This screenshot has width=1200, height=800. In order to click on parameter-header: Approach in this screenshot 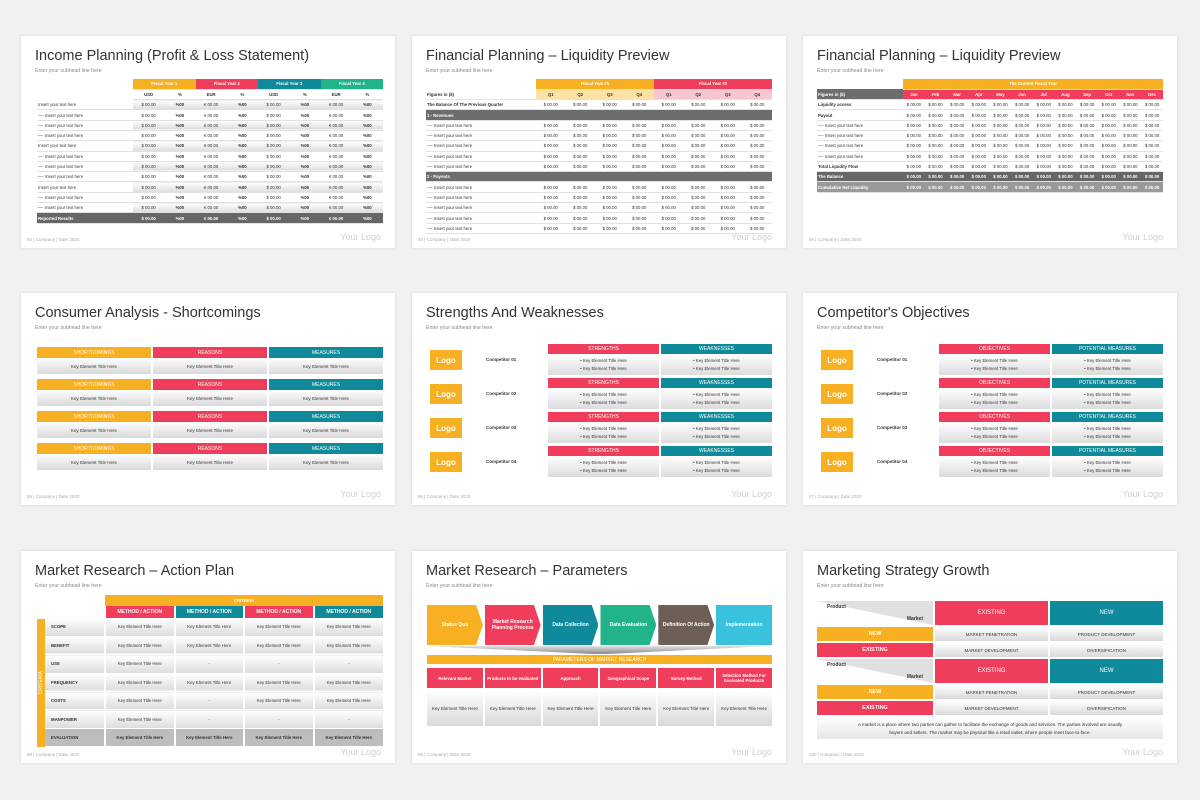, I will do `click(570, 678)`.